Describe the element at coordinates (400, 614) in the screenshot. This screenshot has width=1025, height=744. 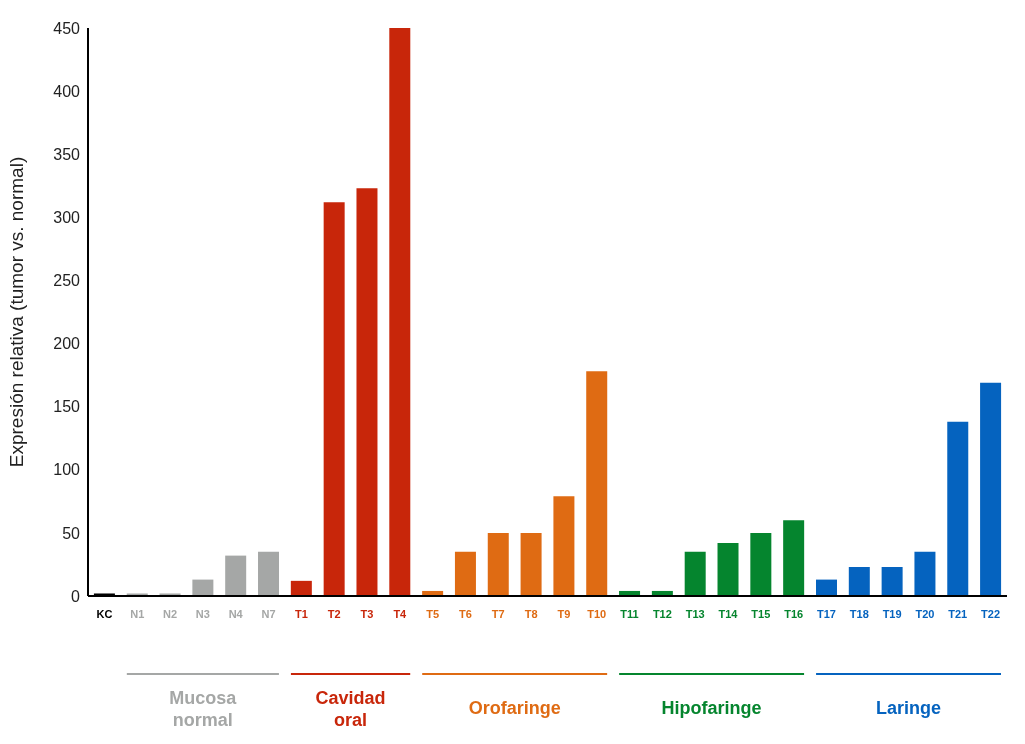
I see `x-tick-label: T4` at that location.